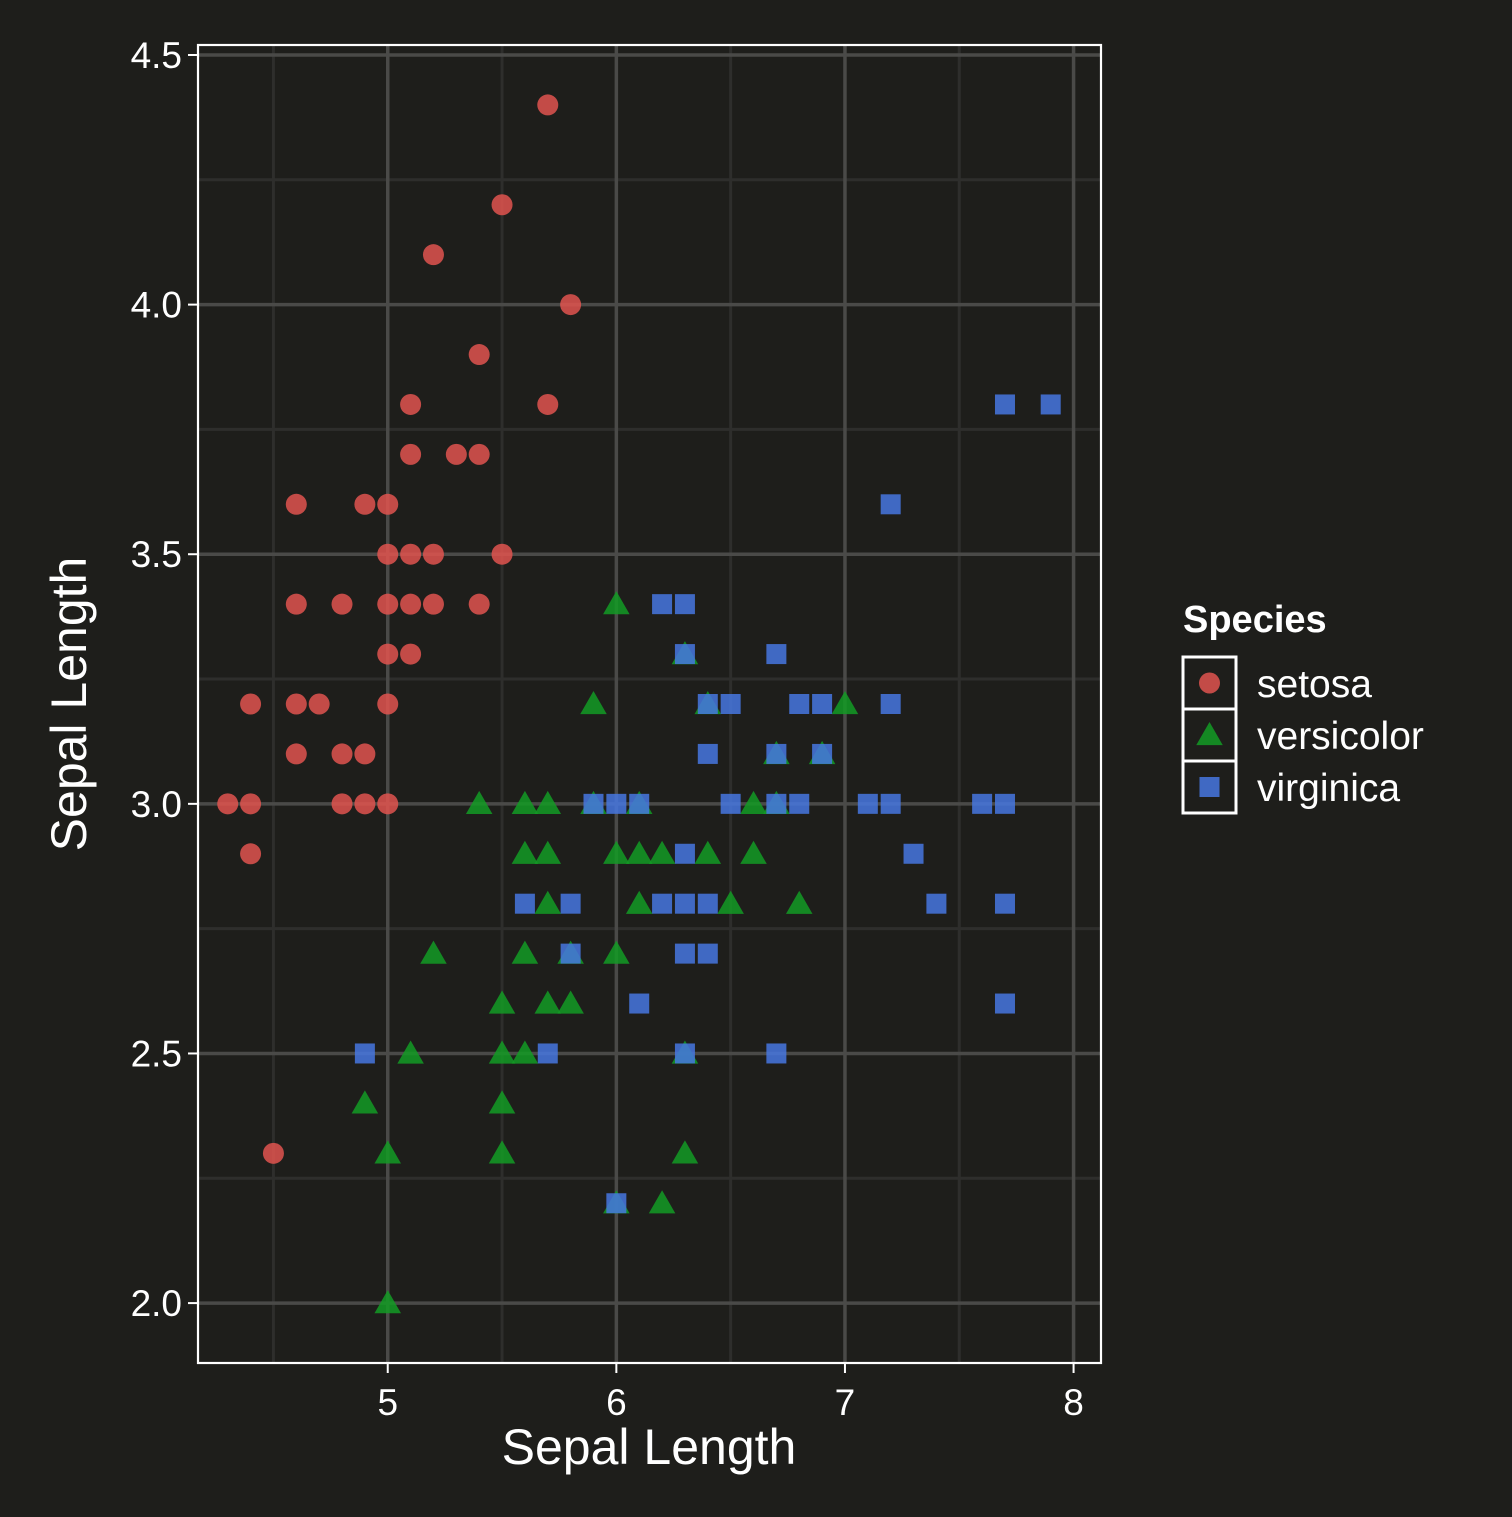 This screenshot has height=1517, width=1512. What do you see at coordinates (156, 1053) in the screenshot?
I see `y-tick-label: 2.5` at bounding box center [156, 1053].